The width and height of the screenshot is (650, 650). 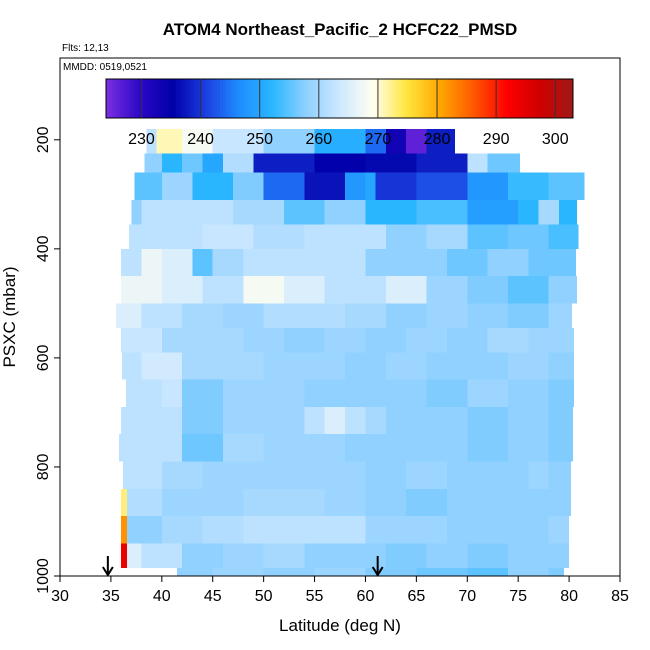 I want to click on x-tick-label: 60, so click(x=366, y=596).